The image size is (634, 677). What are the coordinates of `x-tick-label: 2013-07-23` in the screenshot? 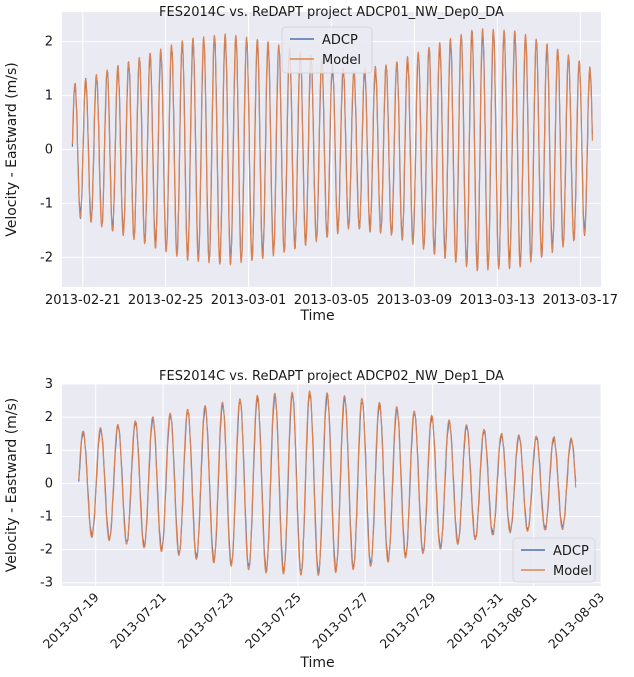 It's located at (206, 621).